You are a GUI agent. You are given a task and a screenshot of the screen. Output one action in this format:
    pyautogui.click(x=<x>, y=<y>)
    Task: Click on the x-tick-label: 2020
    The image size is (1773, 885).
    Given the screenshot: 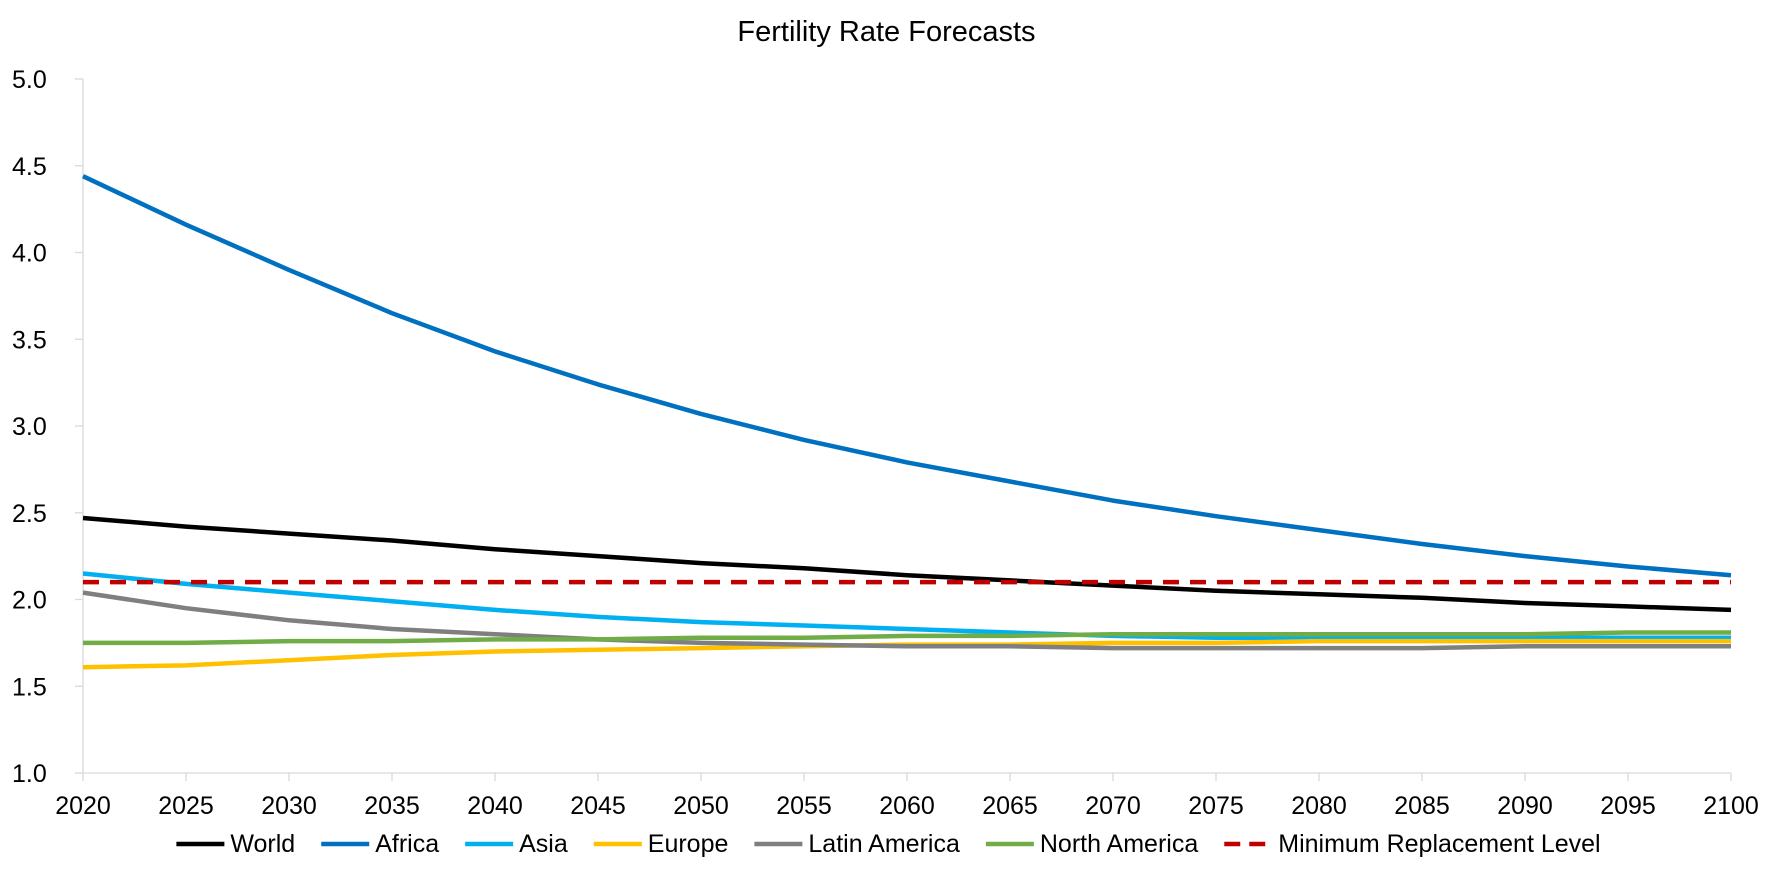 What is the action you would take?
    pyautogui.click(x=83, y=806)
    